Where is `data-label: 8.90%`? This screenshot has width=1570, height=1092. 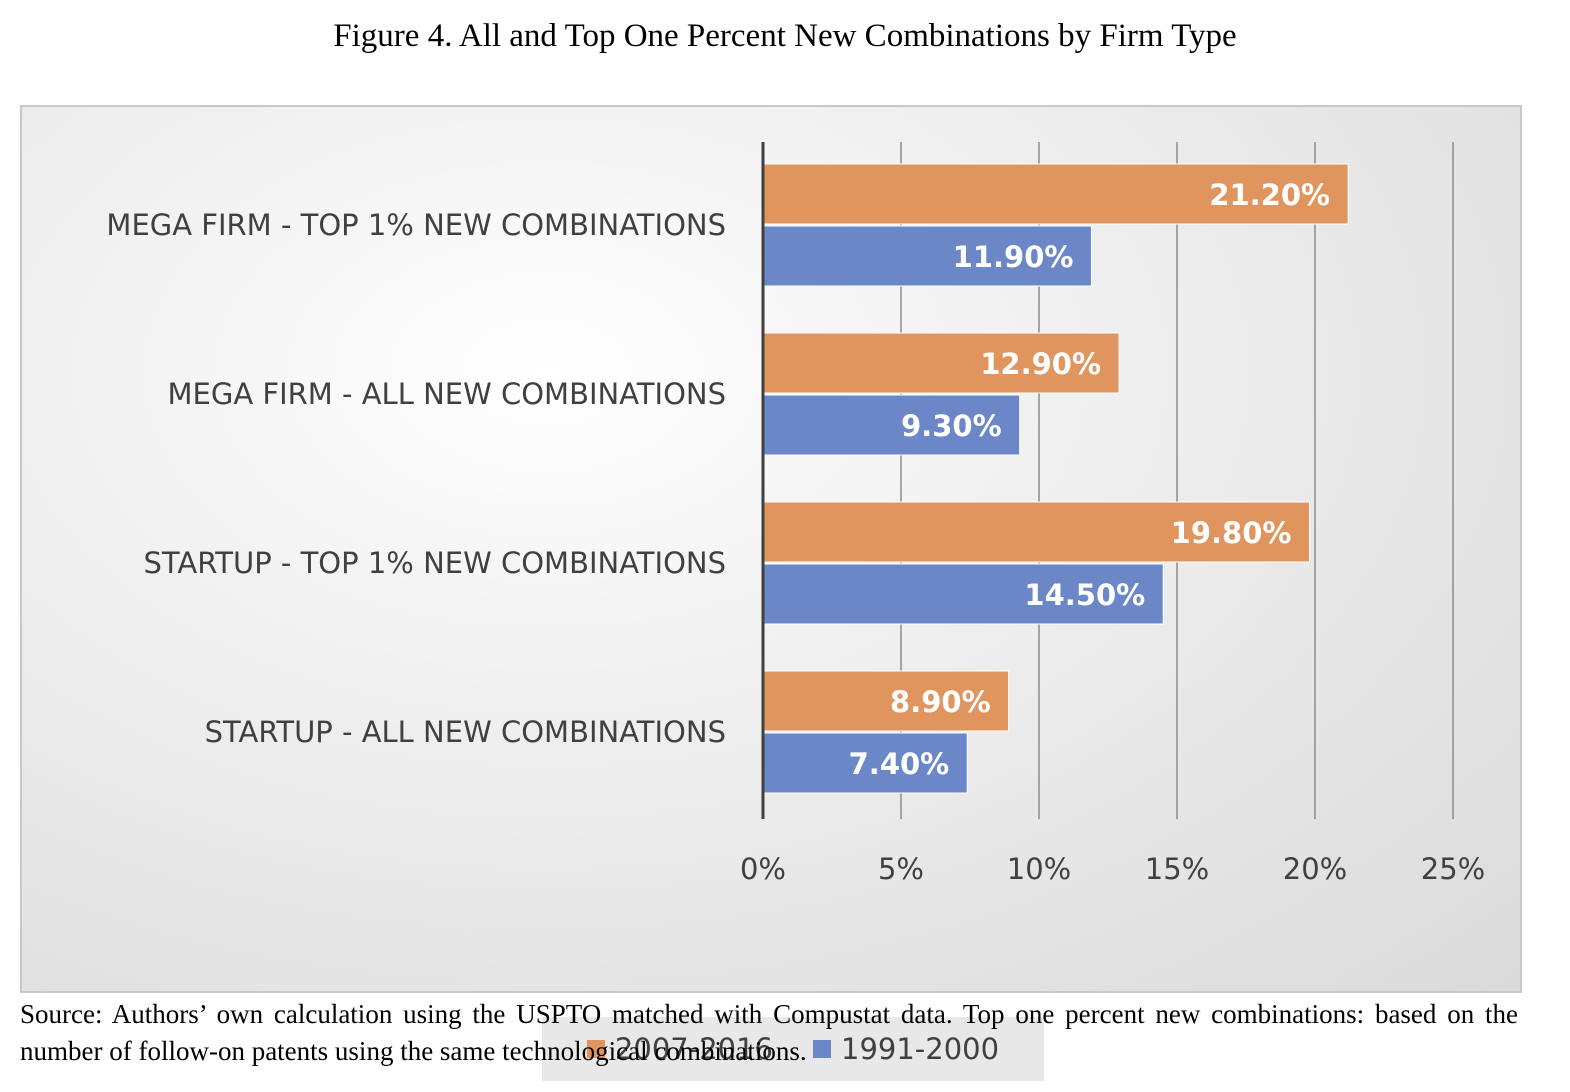 data-label: 8.90% is located at coordinates (940, 702).